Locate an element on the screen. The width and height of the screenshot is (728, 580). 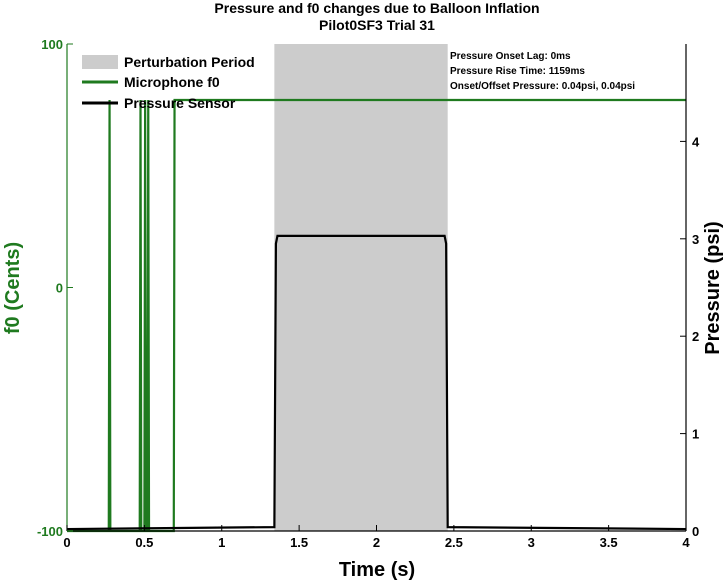
x-tick-label: 3.5 is located at coordinates (609, 542).